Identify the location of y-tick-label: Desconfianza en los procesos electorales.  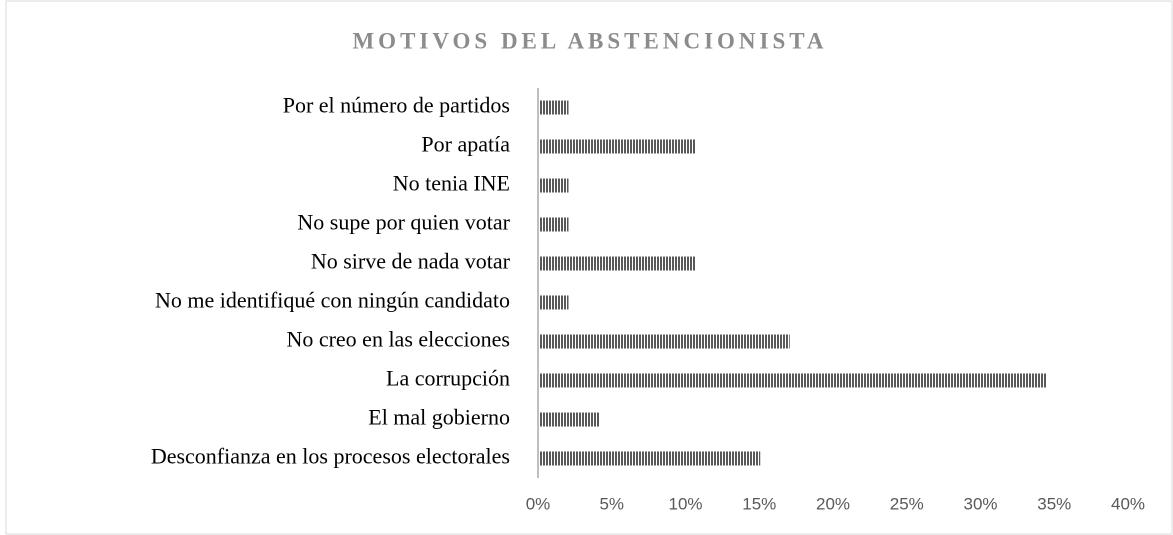
(330, 456).